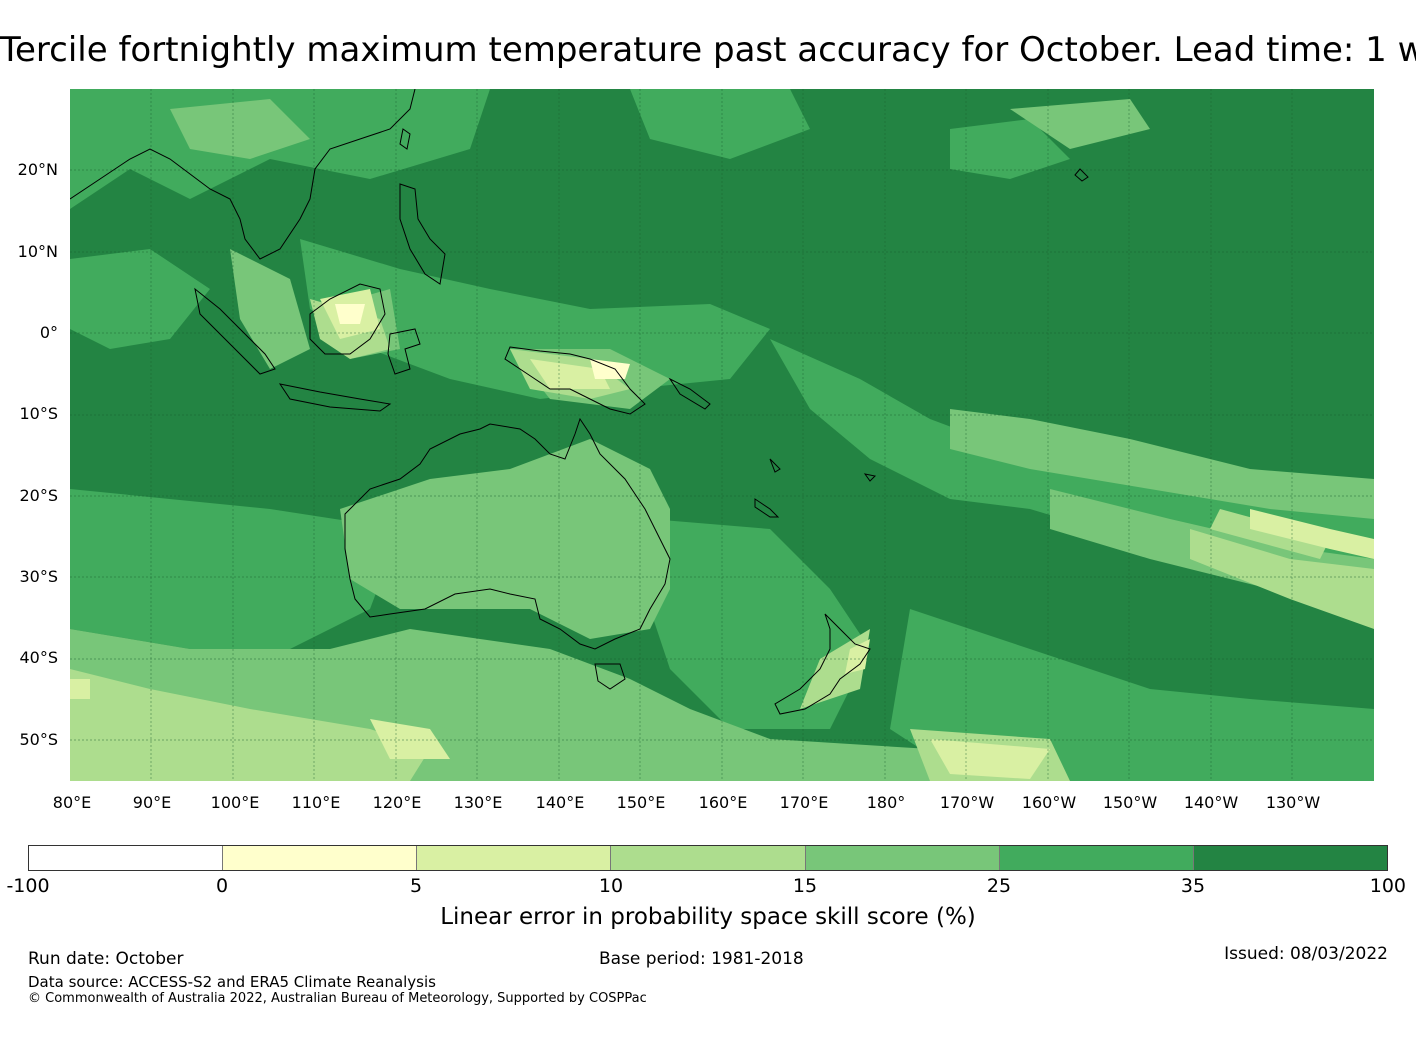 Image resolution: width=1416 pixels, height=1050 pixels. What do you see at coordinates (805, 886) in the screenshot?
I see `colorbar-tick: 15` at bounding box center [805, 886].